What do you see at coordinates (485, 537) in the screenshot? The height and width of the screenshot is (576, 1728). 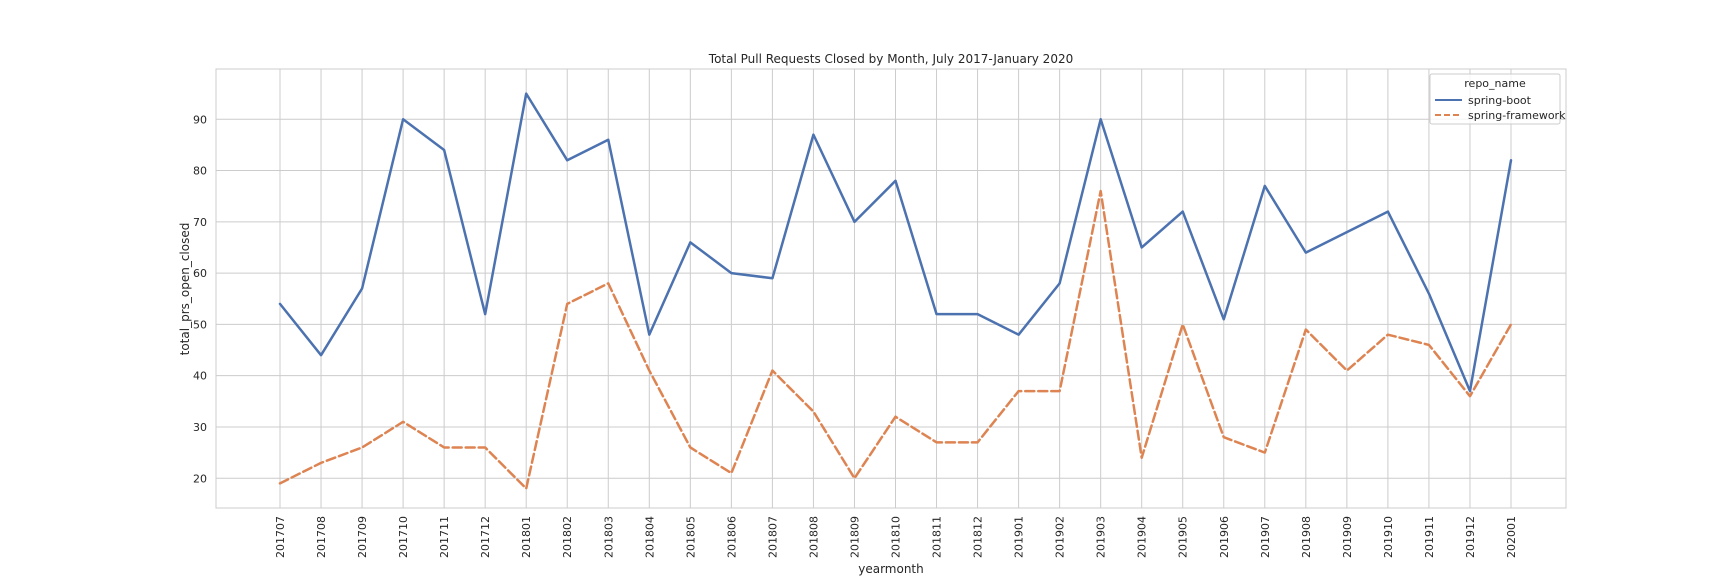 I see `x-tick-label: 201712` at bounding box center [485, 537].